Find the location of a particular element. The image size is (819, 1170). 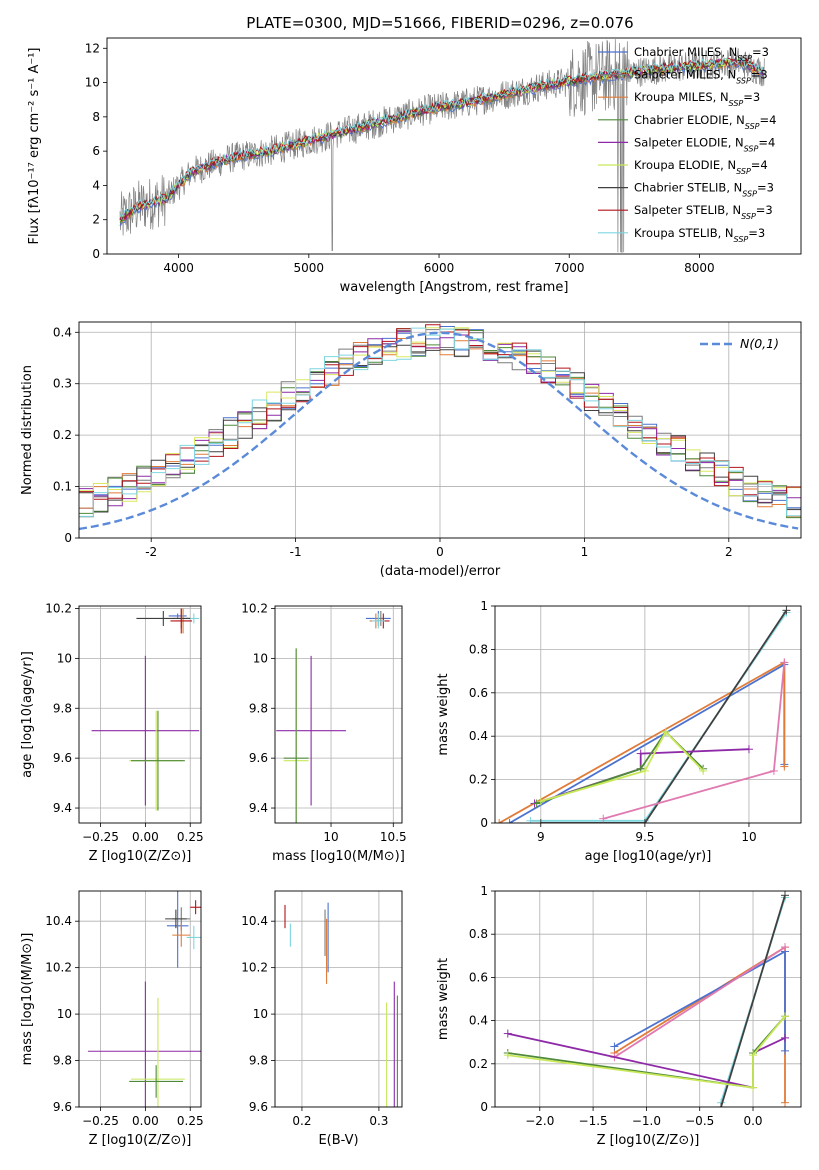

spectrum-legend-label: Salpeter ELODIE, NSSP=4 is located at coordinates (704, 144).